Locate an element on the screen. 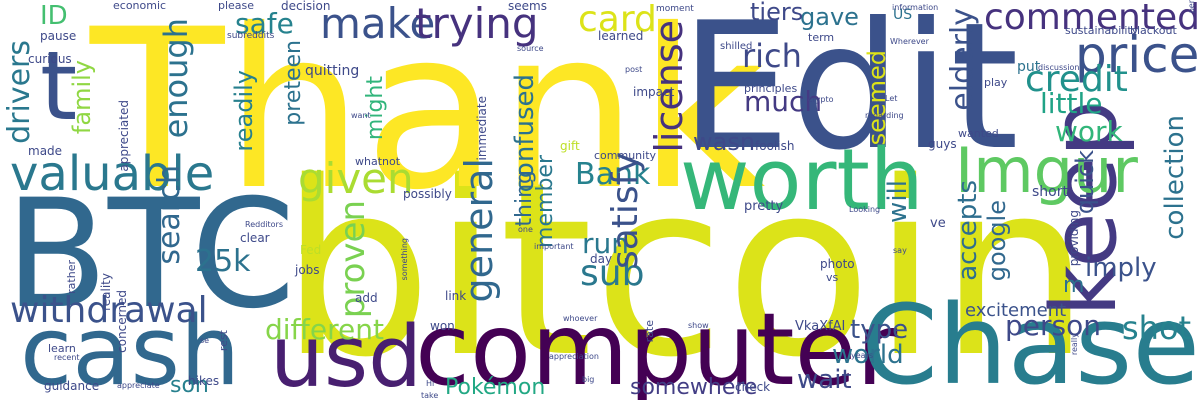 The width and height of the screenshot is (1200, 400). word-quick: quick is located at coordinates (1085, 182).